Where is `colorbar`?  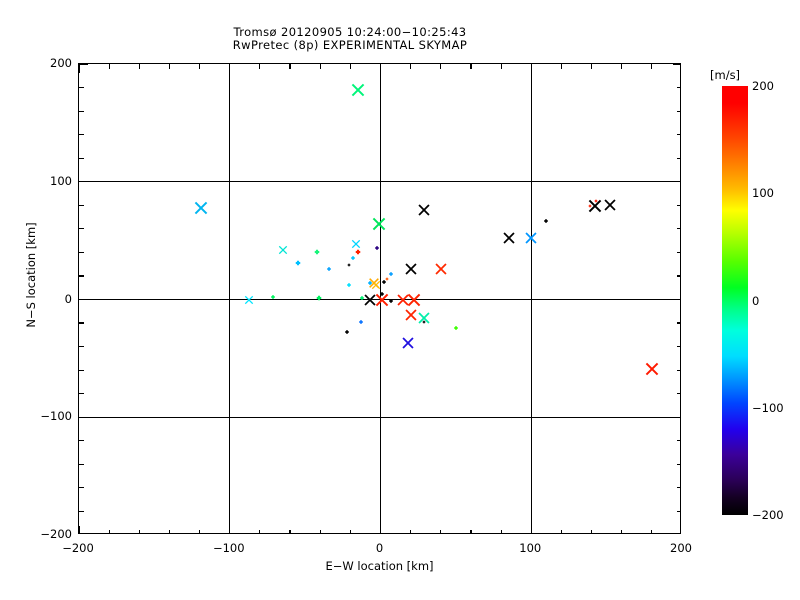
colorbar is located at coordinates (735, 300).